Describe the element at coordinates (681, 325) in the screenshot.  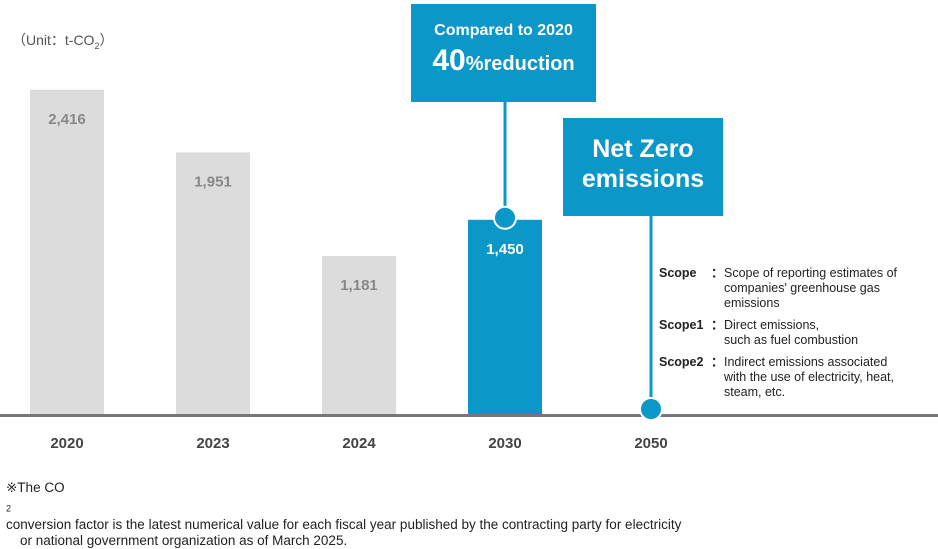
I see `legend-key: Scope1` at that location.